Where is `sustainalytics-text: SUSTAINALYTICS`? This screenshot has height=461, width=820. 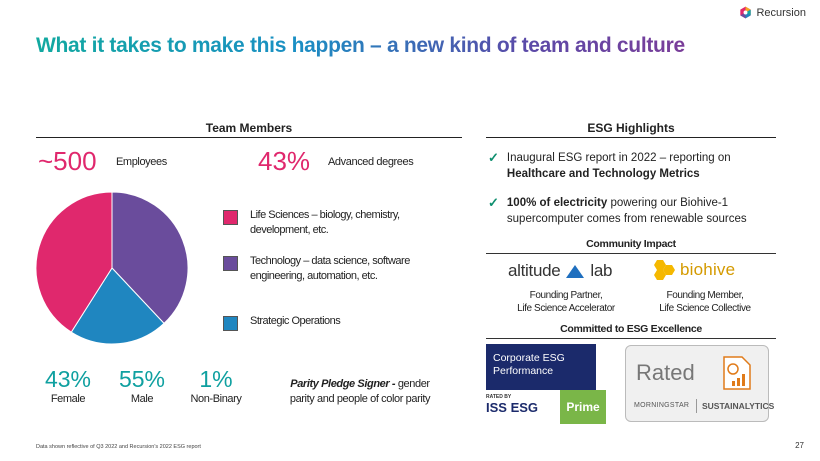
sustainalytics-text: SUSTAINALYTICS is located at coordinates (738, 406).